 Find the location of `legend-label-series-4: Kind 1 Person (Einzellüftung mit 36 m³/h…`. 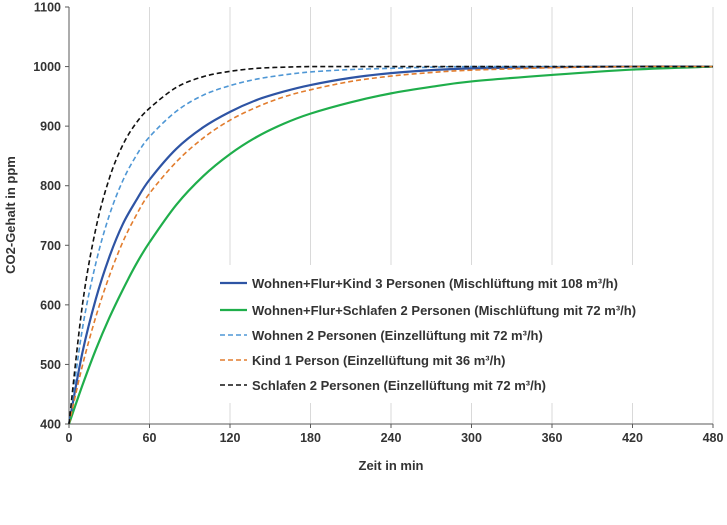

legend-label-series-4: Kind 1 Person (Einzellüftung mit 36 m³/h… is located at coordinates (379, 360).